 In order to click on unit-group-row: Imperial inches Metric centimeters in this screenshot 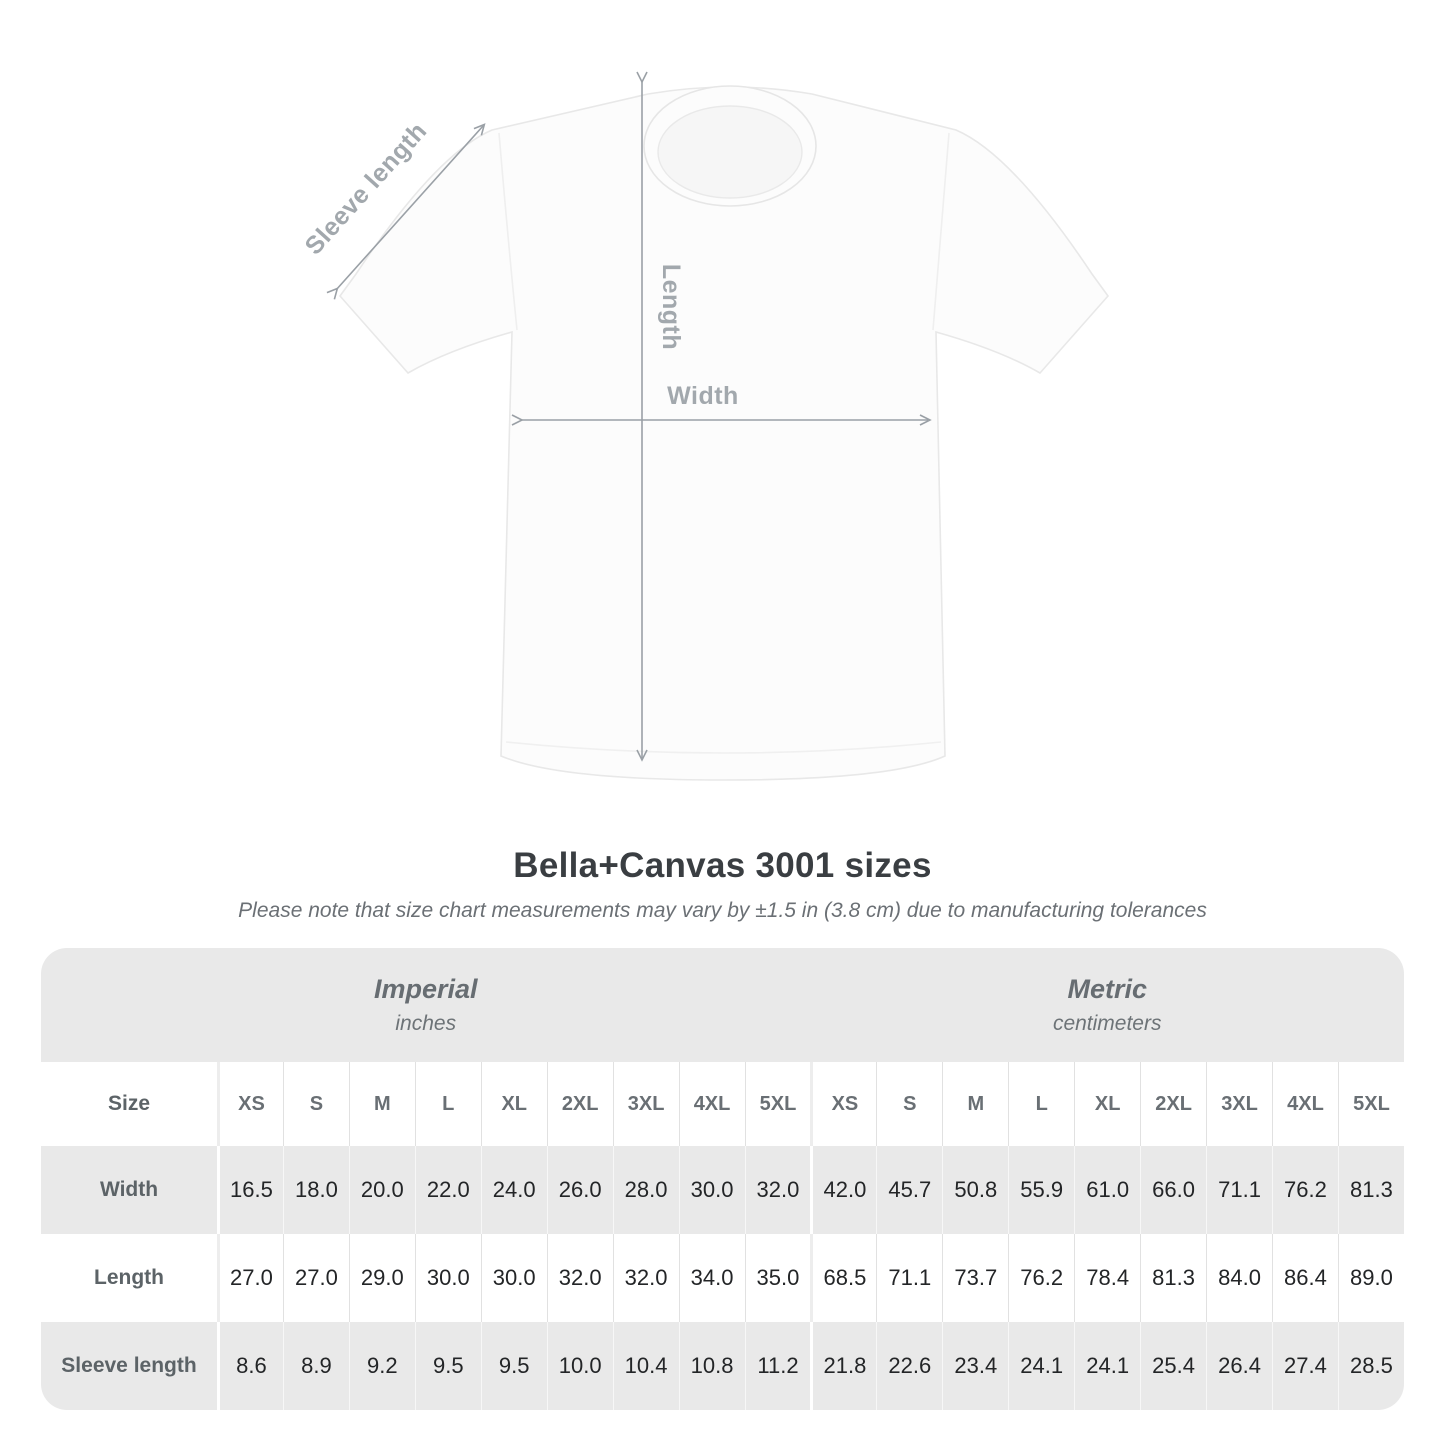, I will do `click(722, 1005)`.